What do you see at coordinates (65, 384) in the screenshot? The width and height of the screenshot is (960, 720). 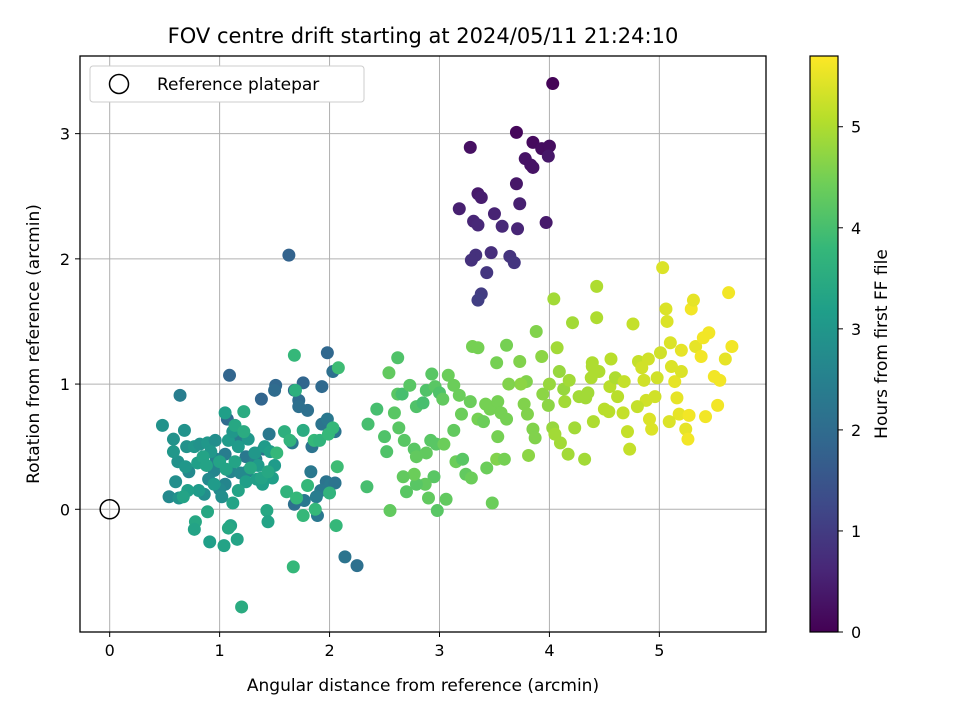 I see `y-tick-label: 1` at bounding box center [65, 384].